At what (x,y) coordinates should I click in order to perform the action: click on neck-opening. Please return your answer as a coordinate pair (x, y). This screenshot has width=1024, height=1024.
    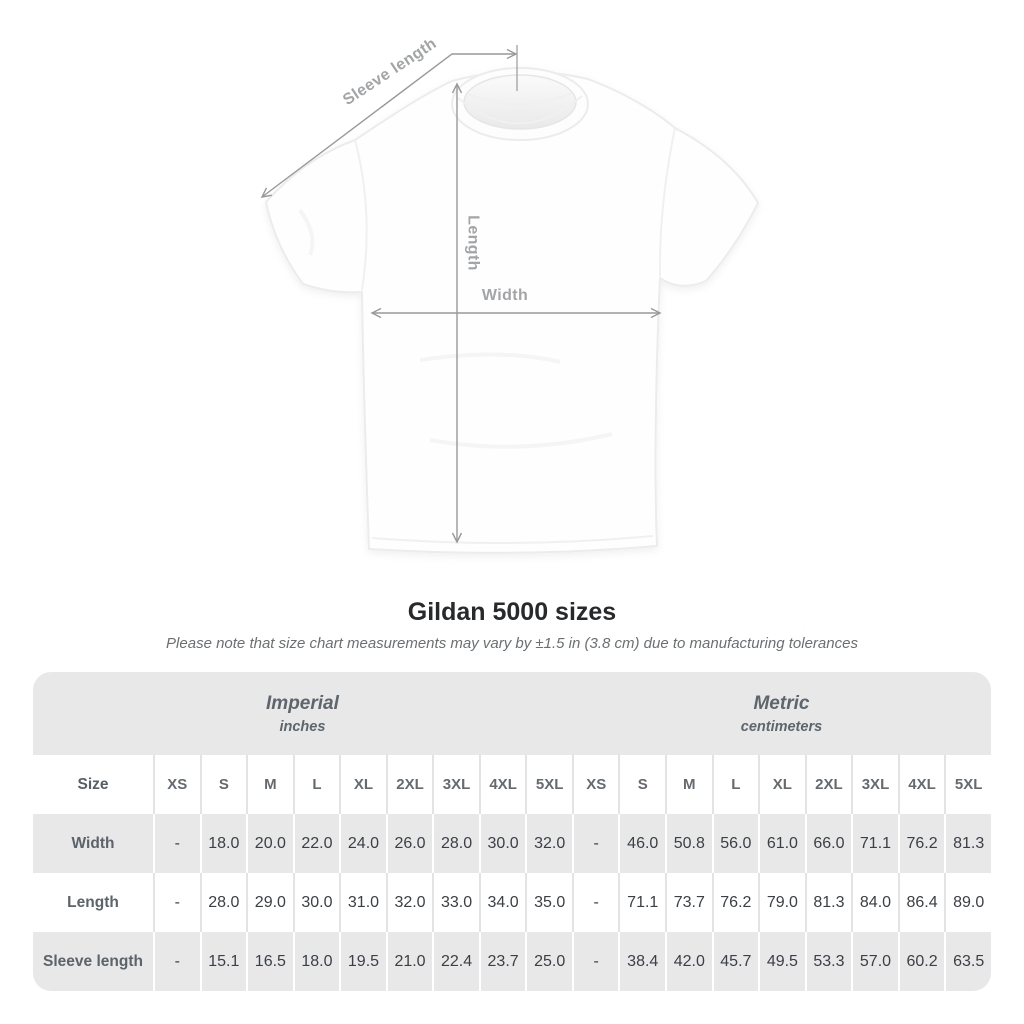
    Looking at the image, I should click on (520, 102).